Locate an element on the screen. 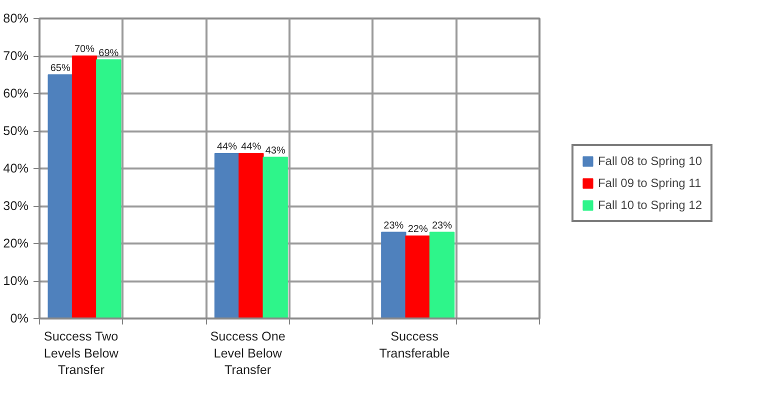 This screenshot has width=761, height=417. y-tick-label: 30% is located at coordinates (16, 206).